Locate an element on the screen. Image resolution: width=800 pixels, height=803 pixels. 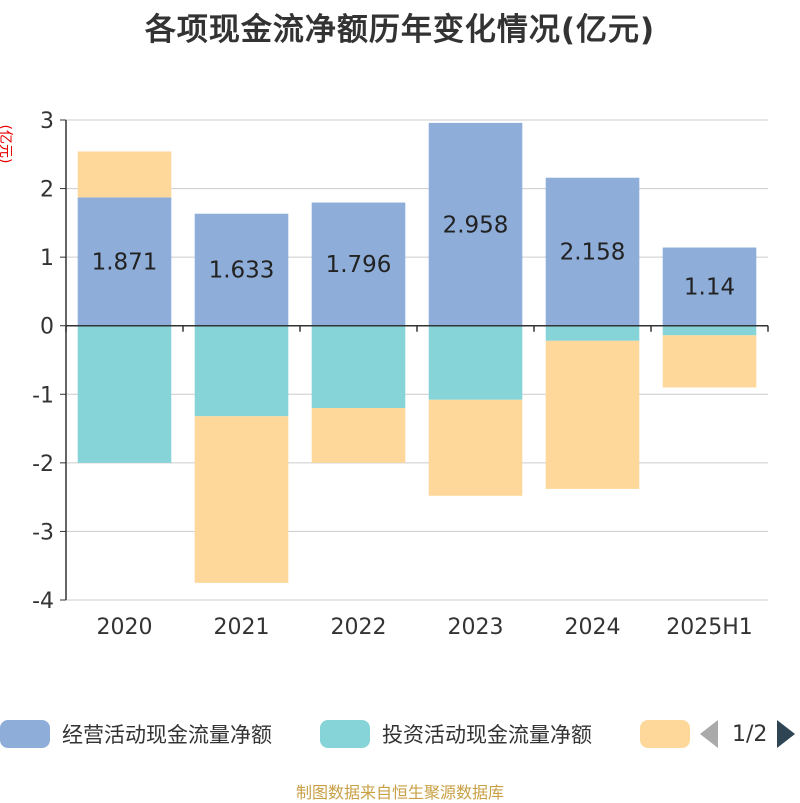
x-tick-label: 2021 is located at coordinates (242, 627).